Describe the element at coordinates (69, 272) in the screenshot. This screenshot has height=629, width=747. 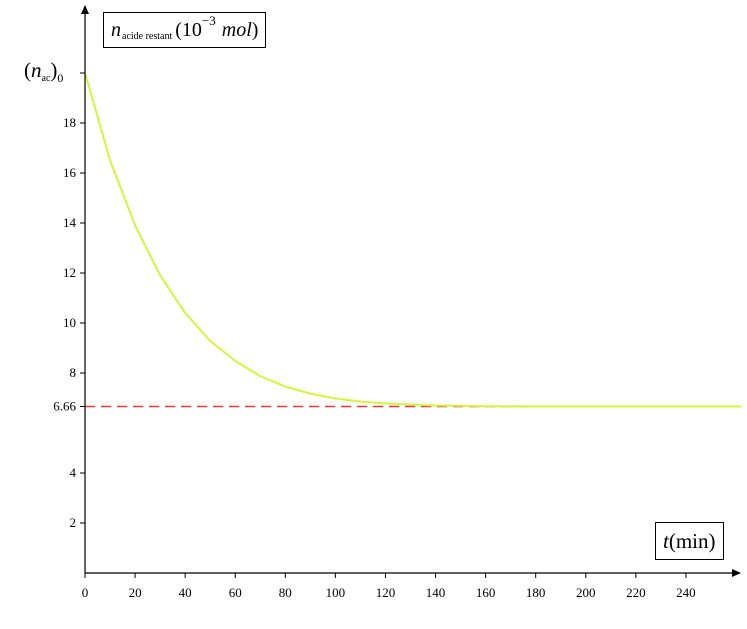
I see `y-tick-label: 12` at that location.